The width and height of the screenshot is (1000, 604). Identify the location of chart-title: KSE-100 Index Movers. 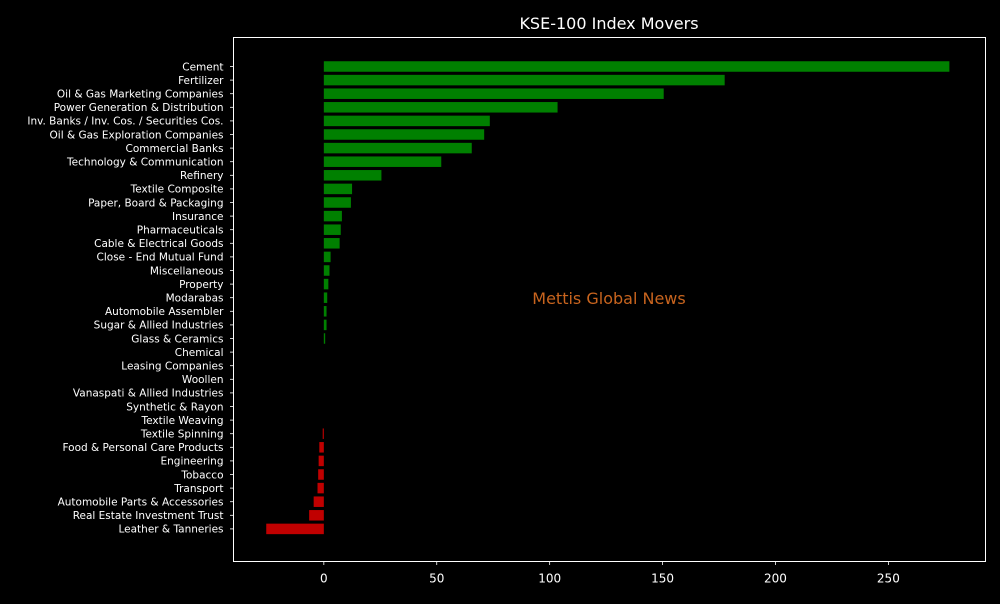
(608, 23).